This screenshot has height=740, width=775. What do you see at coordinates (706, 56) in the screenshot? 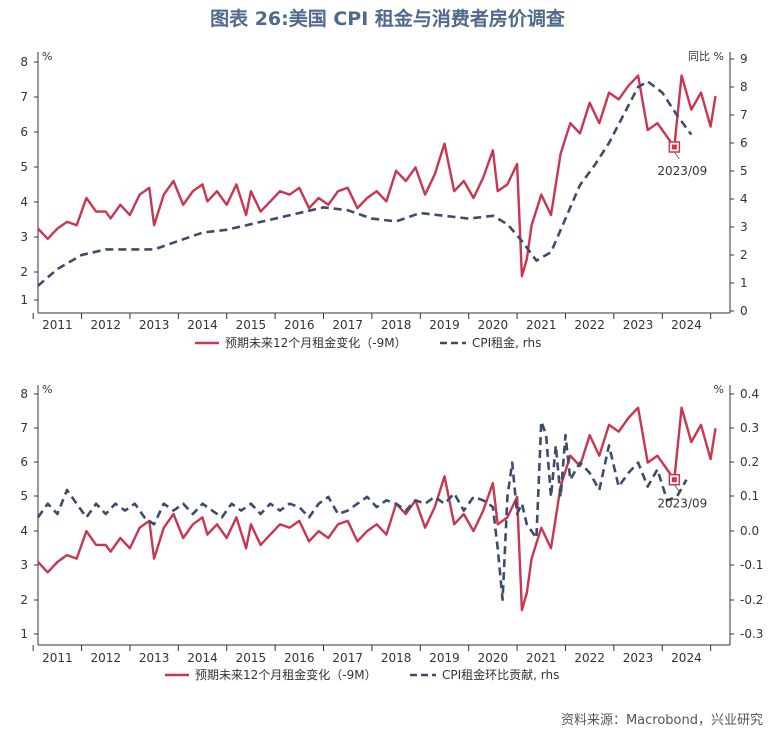
I see `right-axis-unit: 同比 %` at bounding box center [706, 56].